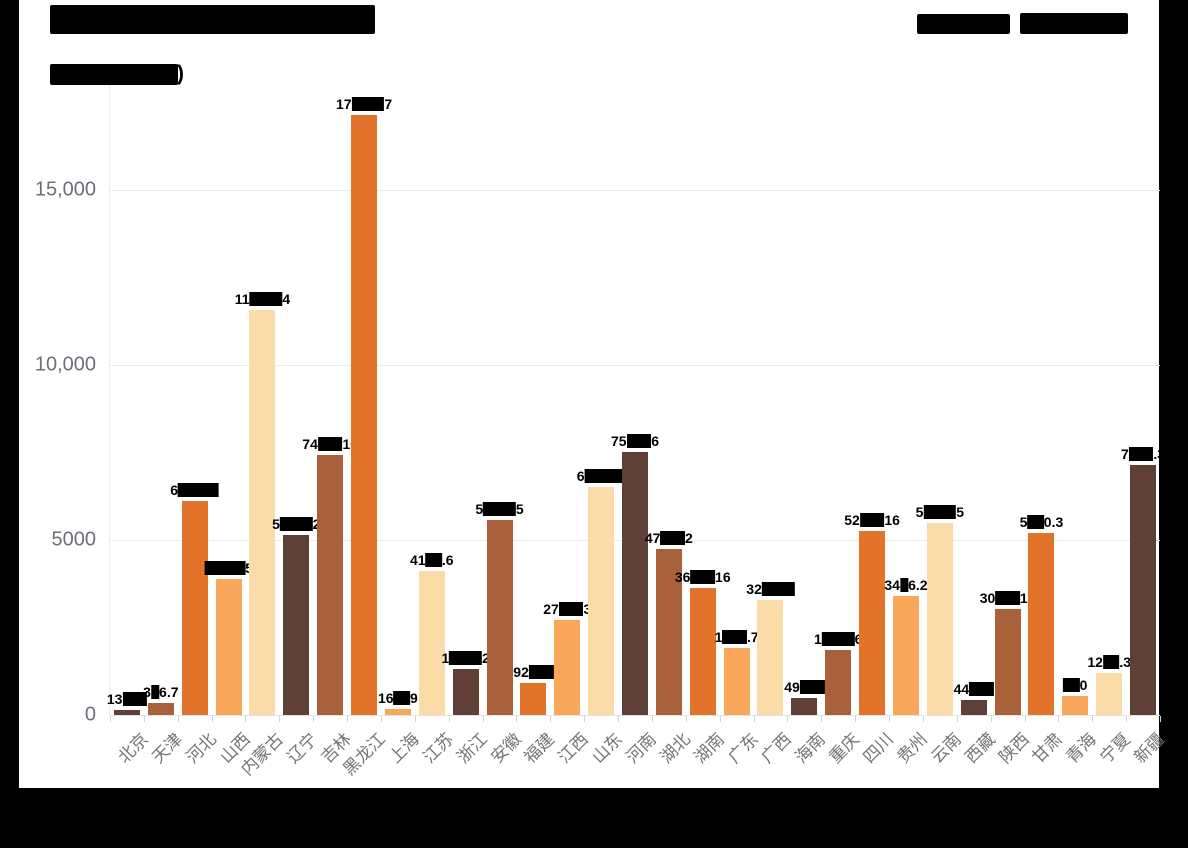 This screenshot has width=1188, height=848. I want to click on y-axis-line, so click(109, 400).